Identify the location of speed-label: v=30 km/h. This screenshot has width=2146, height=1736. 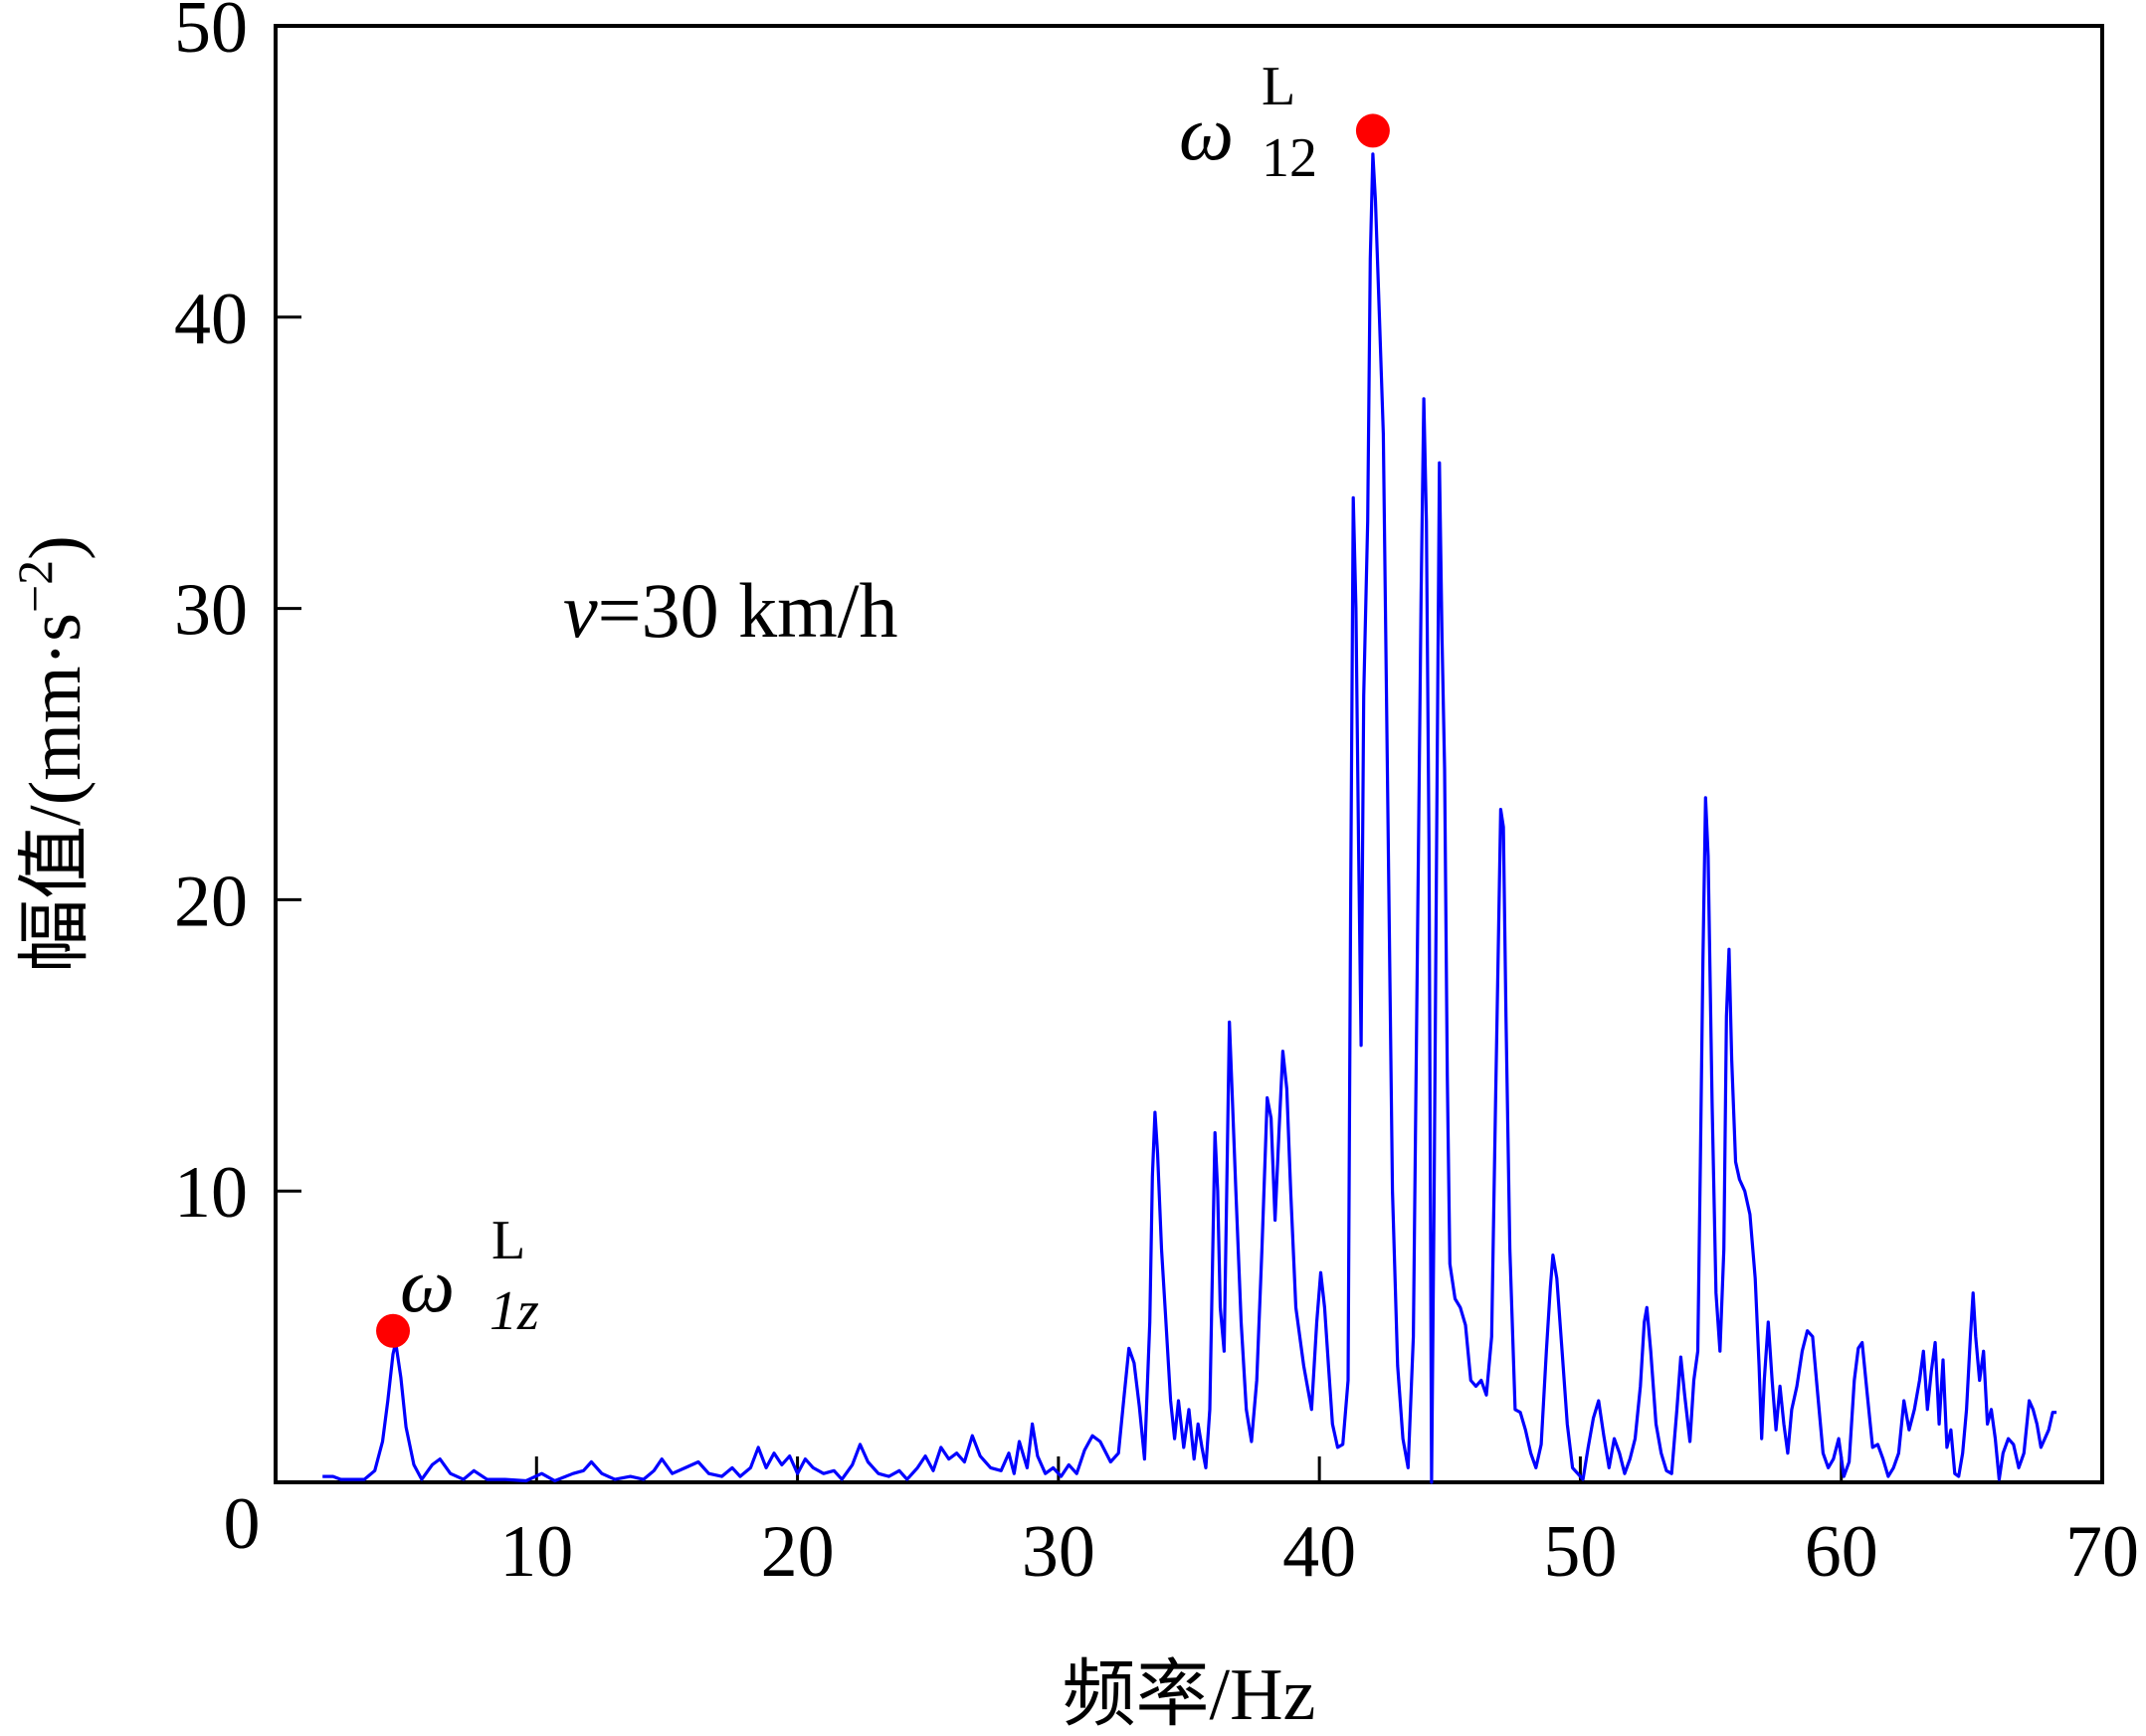
(730, 610).